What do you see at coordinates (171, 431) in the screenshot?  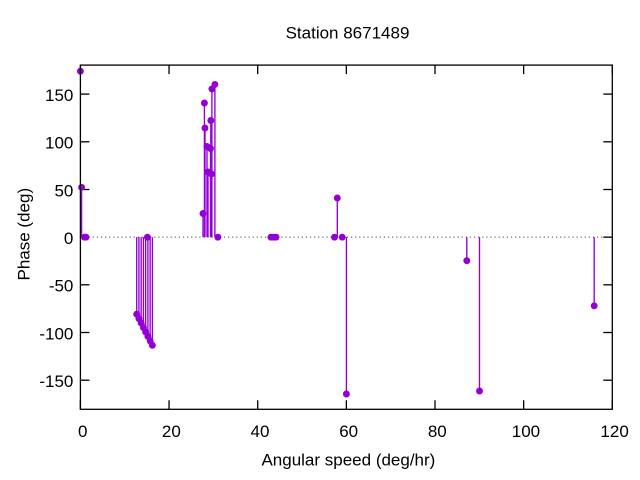 I see `svg-text: 20` at bounding box center [171, 431].